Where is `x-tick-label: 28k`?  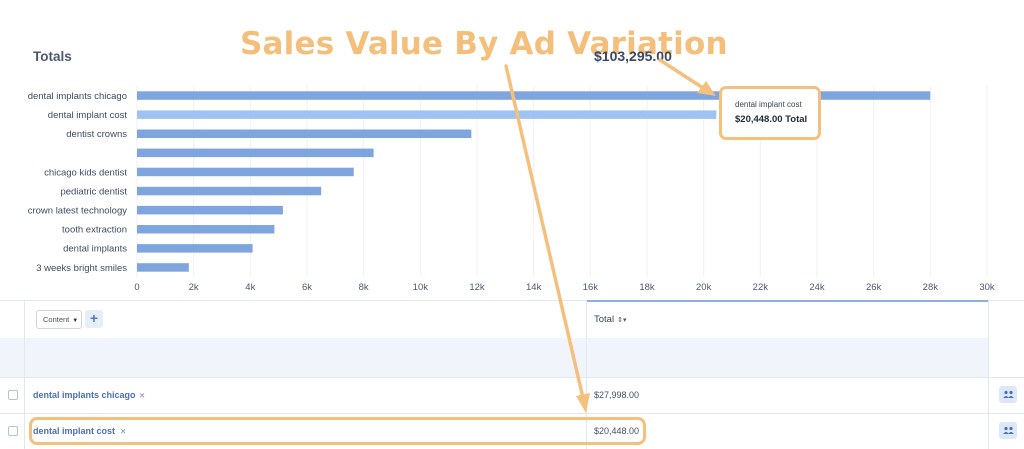 x-tick-label: 28k is located at coordinates (931, 287).